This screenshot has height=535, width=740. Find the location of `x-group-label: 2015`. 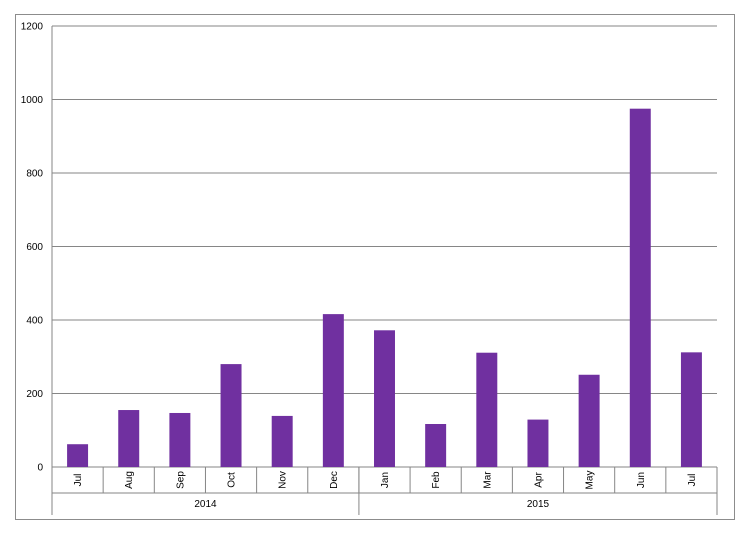

x-group-label: 2015 is located at coordinates (538, 504).